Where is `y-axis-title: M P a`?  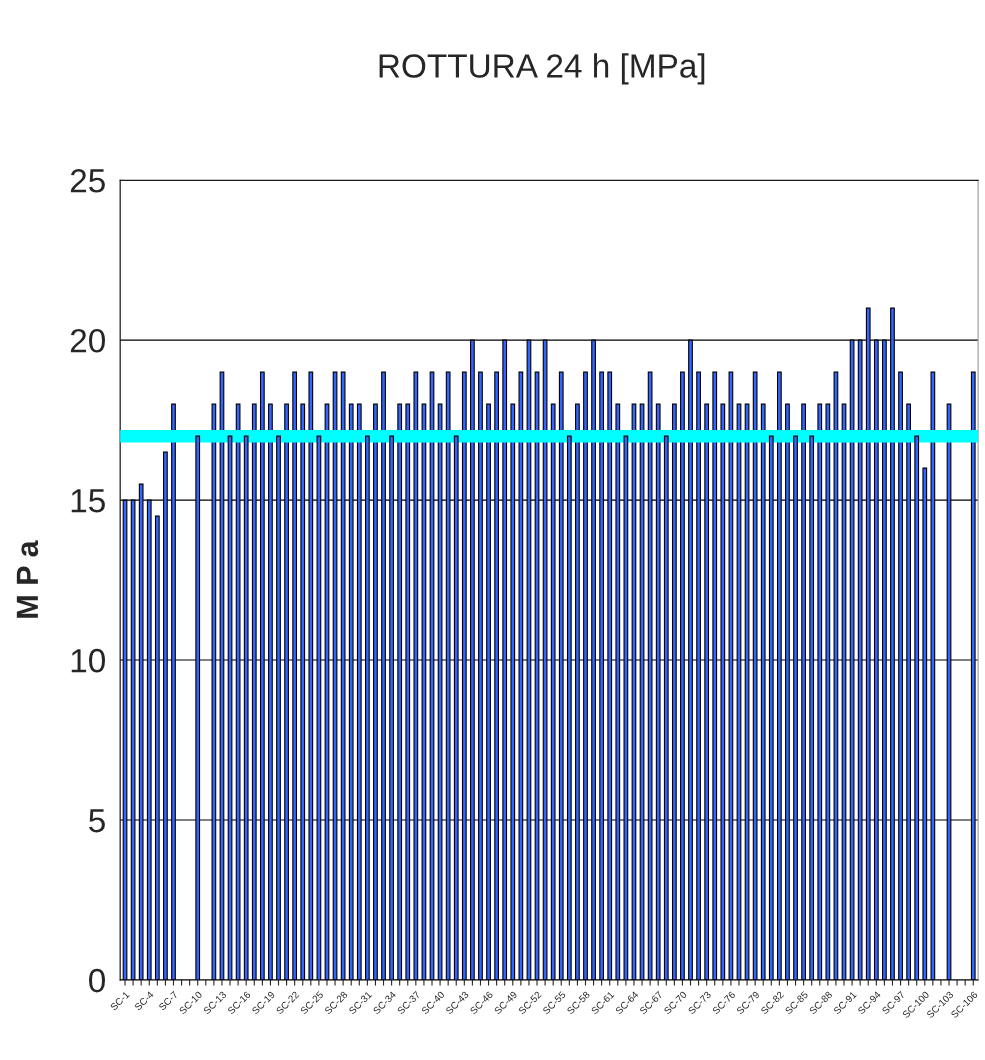 y-axis-title: M P a is located at coordinates (27, 579).